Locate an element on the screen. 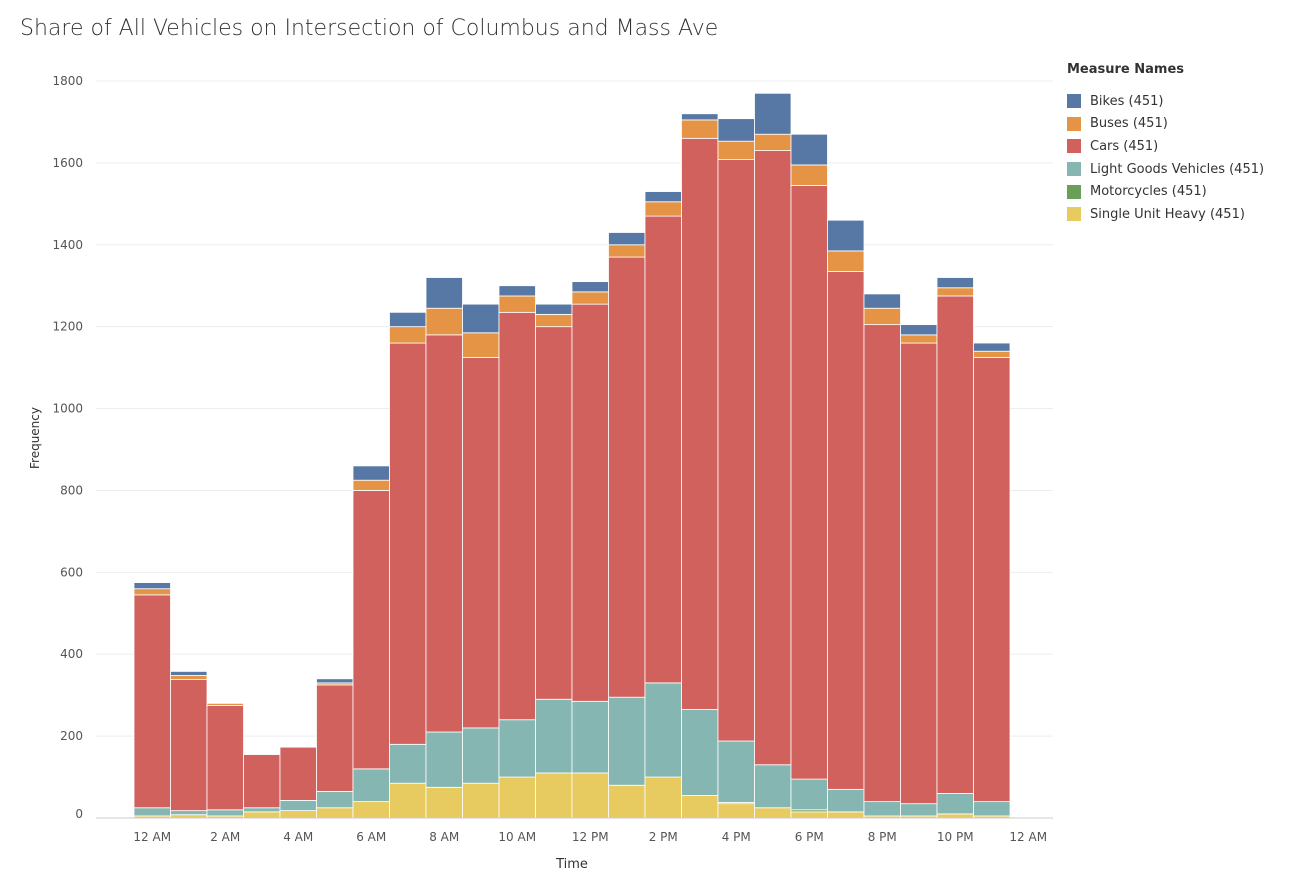  y-tick-label: 0 is located at coordinates (79, 814).